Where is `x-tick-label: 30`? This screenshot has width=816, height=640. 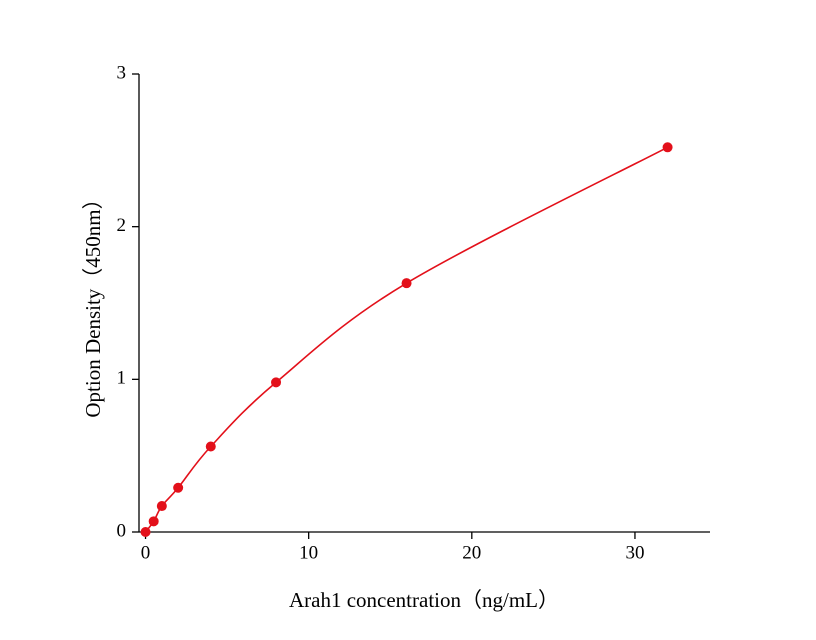
x-tick-label: 30 is located at coordinates (634, 552).